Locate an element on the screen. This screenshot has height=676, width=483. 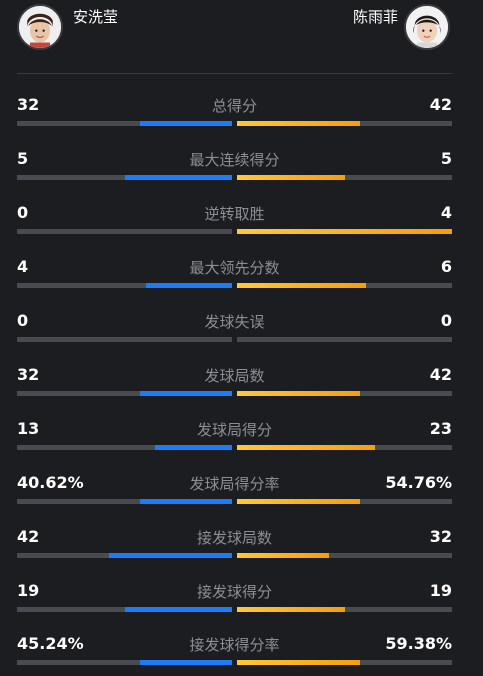
stat-label: 总得分 is located at coordinates (234, 106).